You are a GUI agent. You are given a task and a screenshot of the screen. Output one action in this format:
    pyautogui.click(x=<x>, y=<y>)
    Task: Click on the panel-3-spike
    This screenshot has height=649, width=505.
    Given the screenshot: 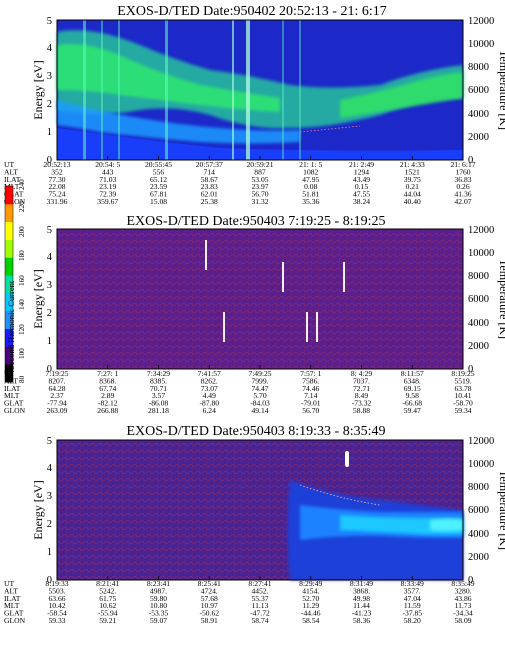 What is the action you would take?
    pyautogui.click(x=347, y=459)
    